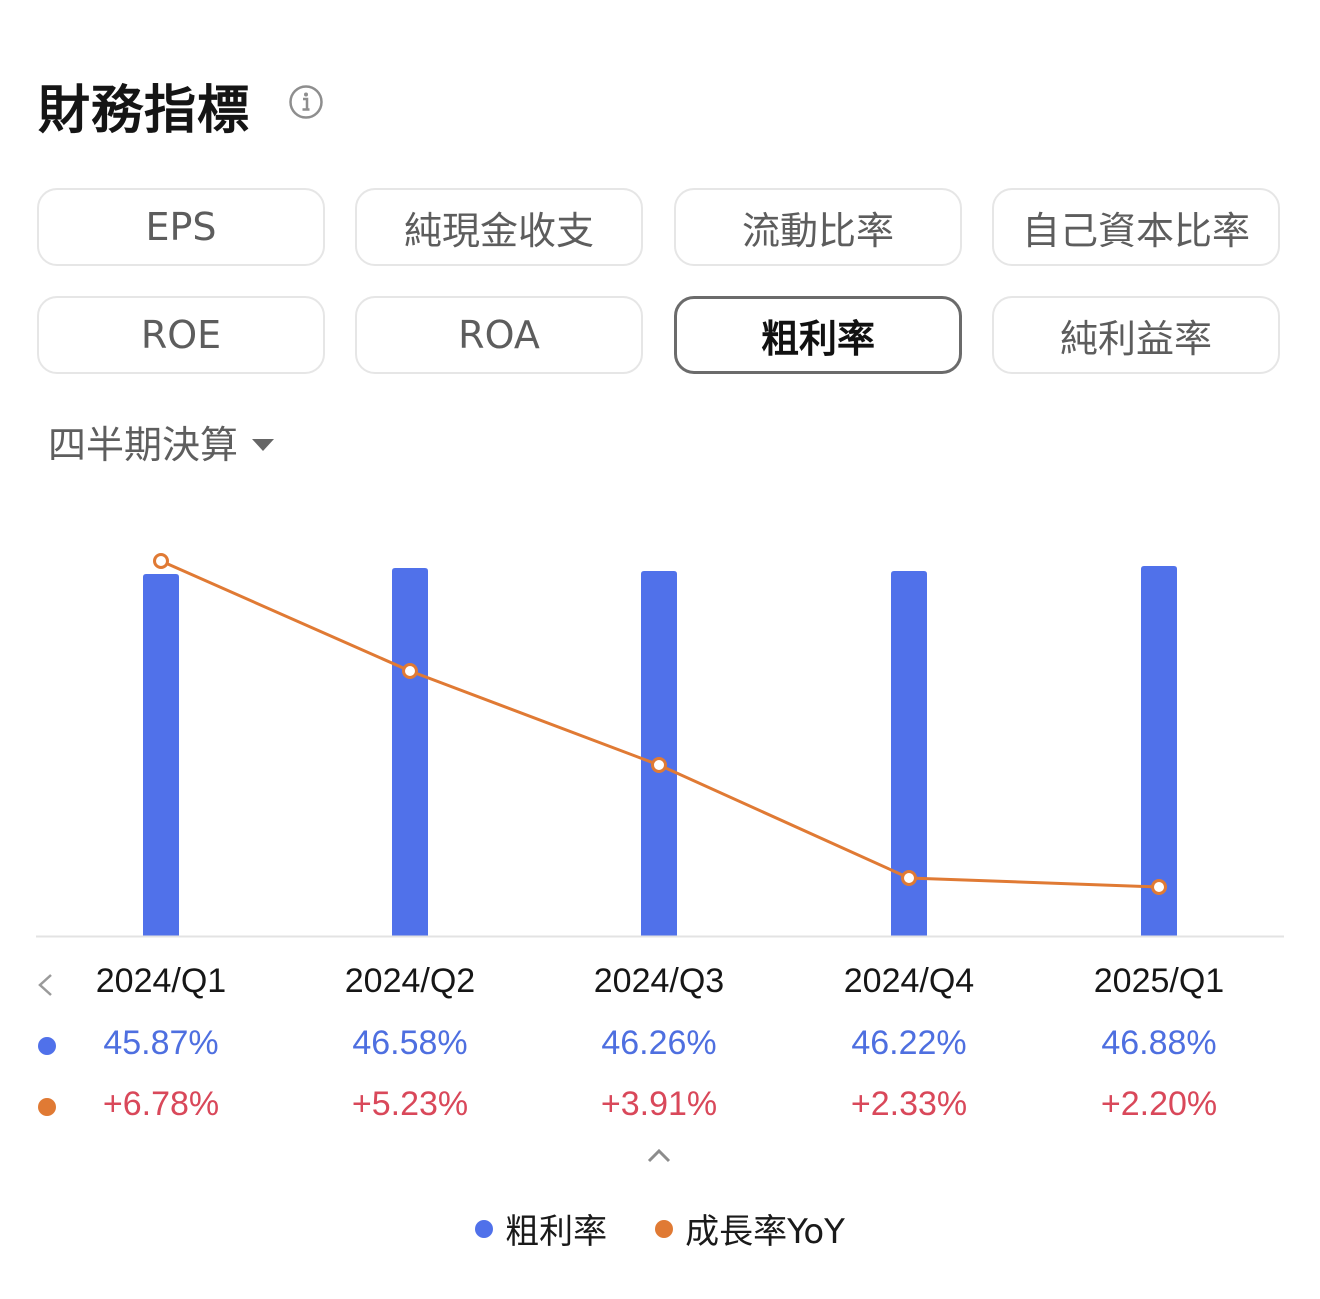 This screenshot has width=1320, height=1299. I want to click on period-label: 2024/Q1, so click(161, 981).